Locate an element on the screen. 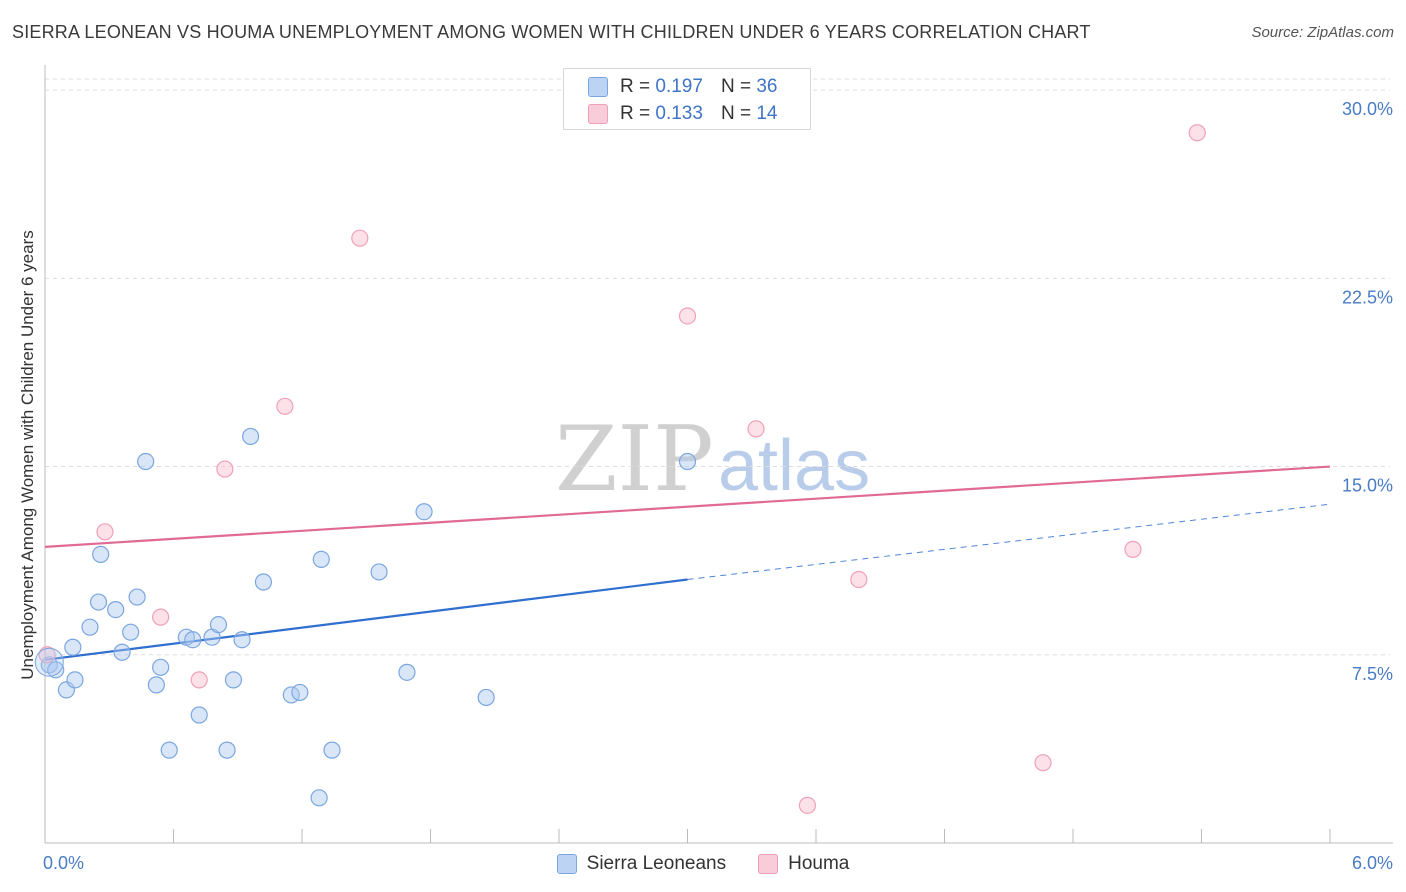  legend-label: Sierra Leoneans is located at coordinates (656, 863).